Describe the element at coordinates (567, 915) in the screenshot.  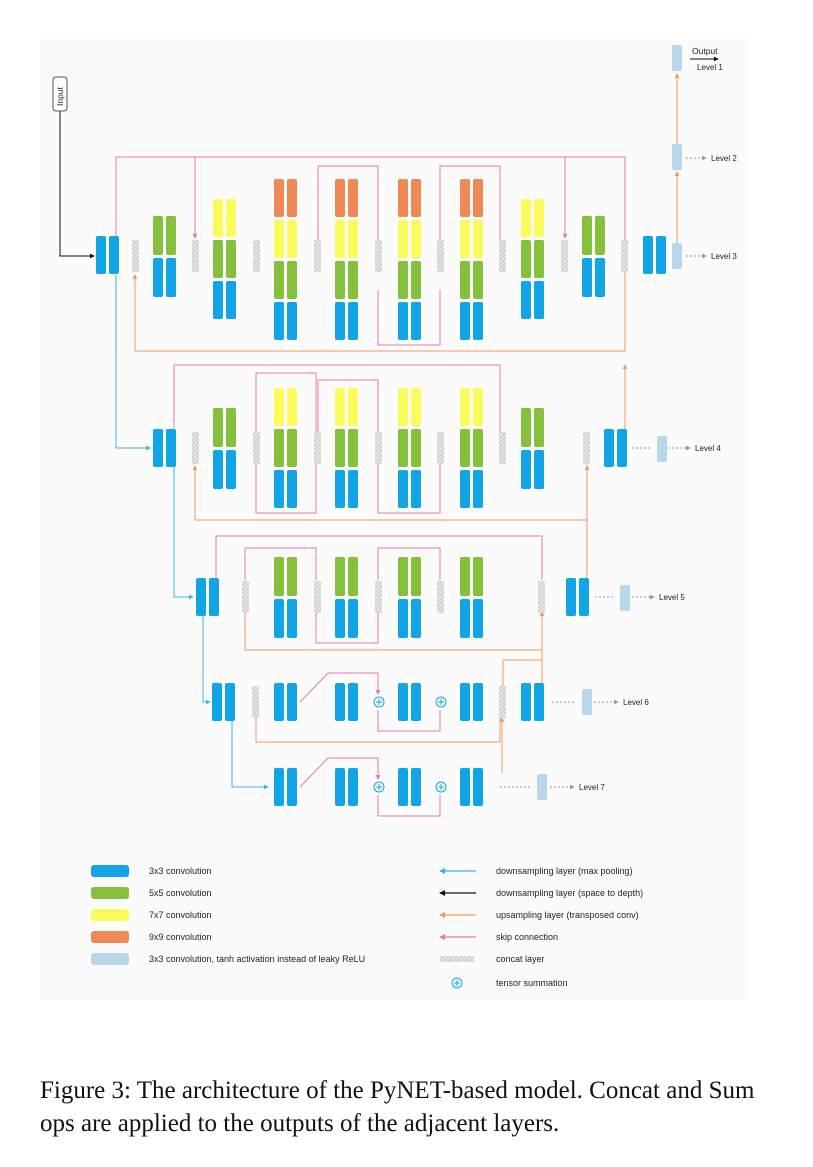
I see `legend-label: upsampling layer (transposed conv)` at that location.